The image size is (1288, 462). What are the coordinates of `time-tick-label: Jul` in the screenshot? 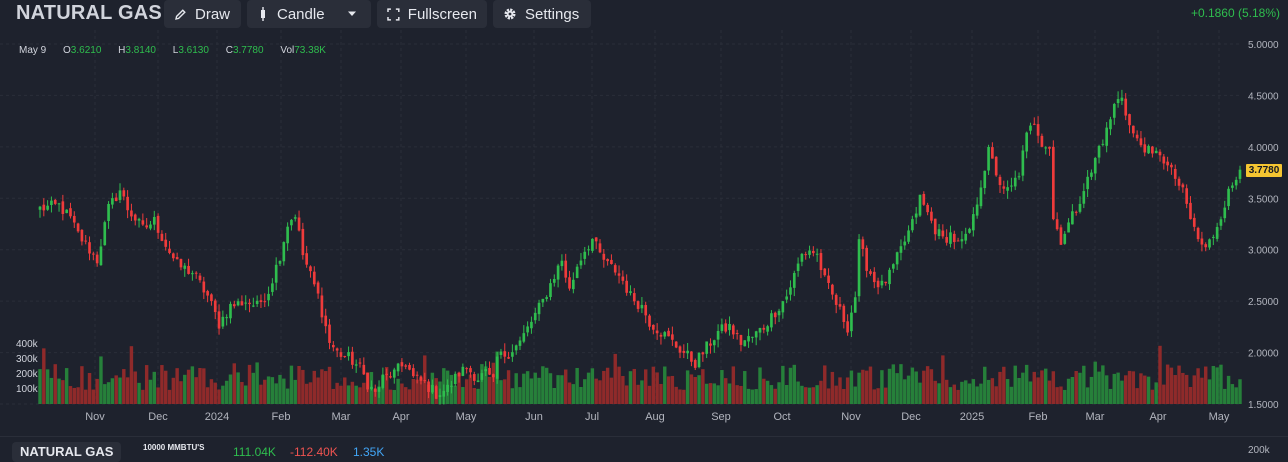 It's located at (592, 417).